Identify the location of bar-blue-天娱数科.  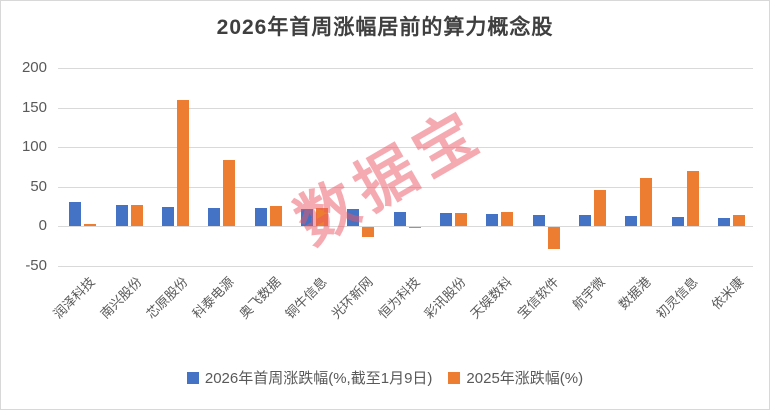
(492, 220).